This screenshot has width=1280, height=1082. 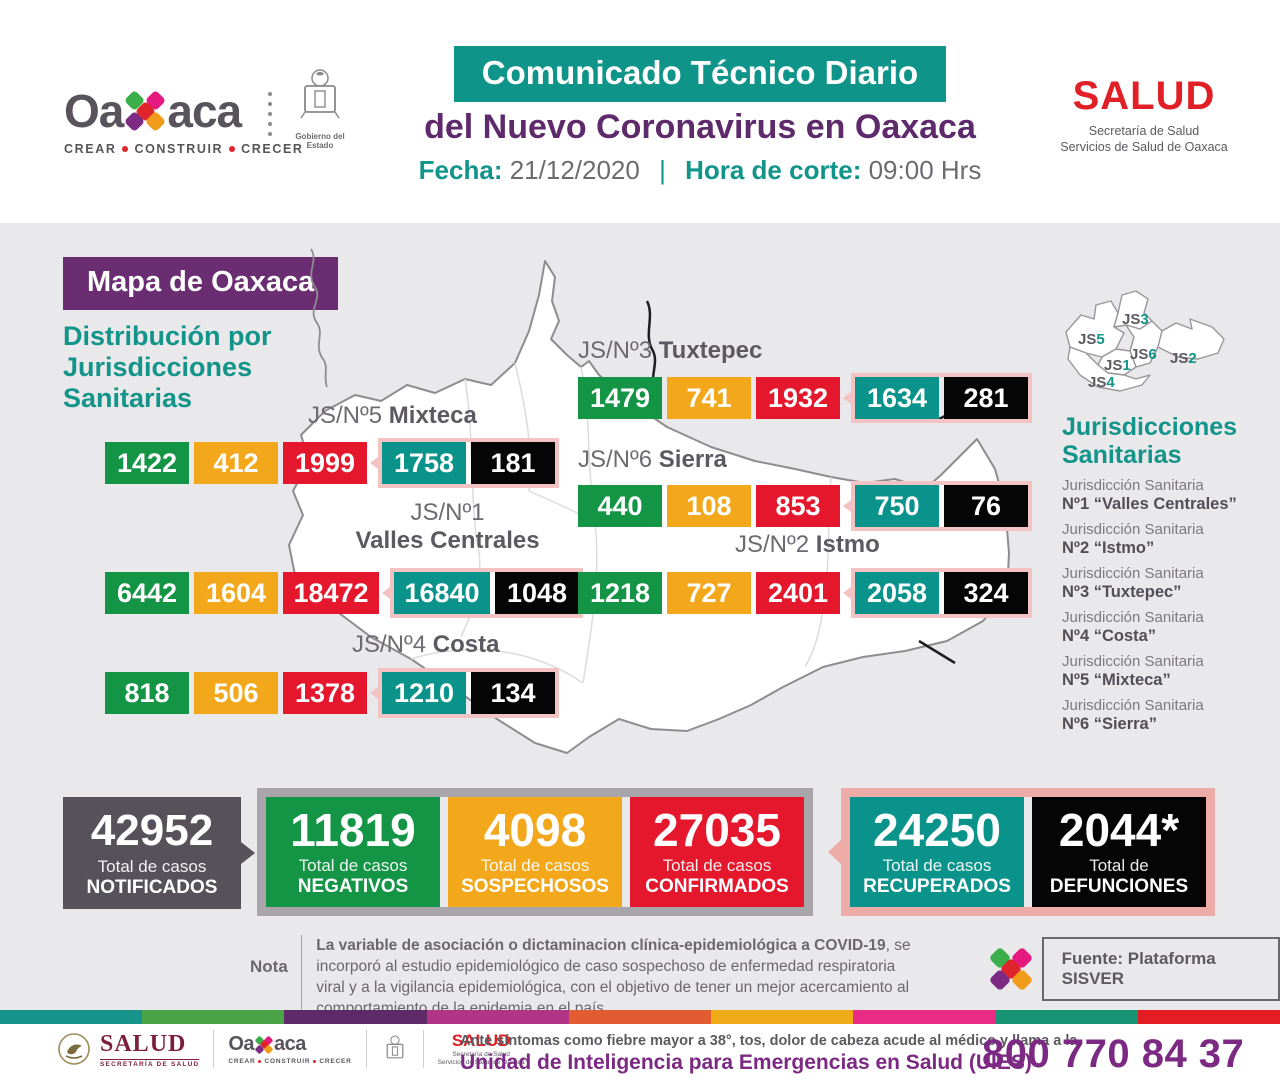 I want to click on minimap-js6-shape, so click(x=1144, y=344).